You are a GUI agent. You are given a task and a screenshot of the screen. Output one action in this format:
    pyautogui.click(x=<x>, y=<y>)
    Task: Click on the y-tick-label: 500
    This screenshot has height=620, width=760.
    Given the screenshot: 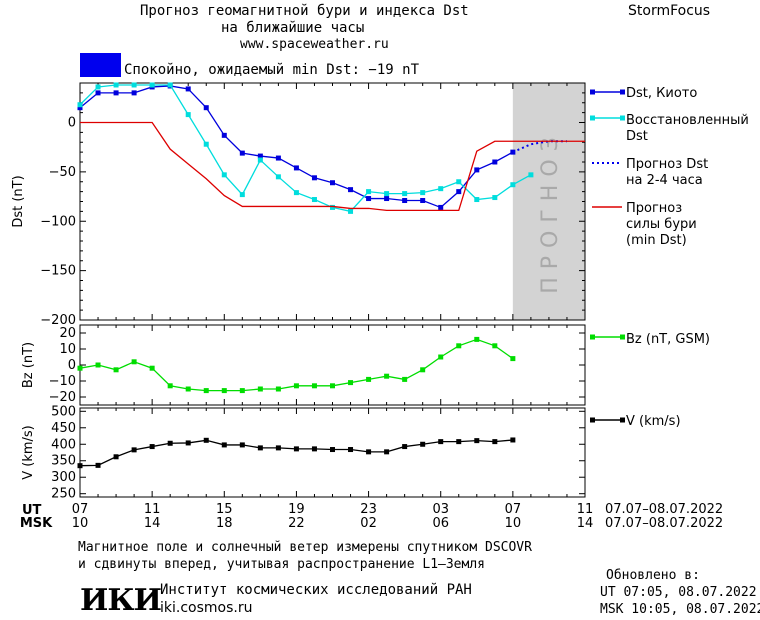 What is the action you would take?
    pyautogui.click(x=63, y=411)
    